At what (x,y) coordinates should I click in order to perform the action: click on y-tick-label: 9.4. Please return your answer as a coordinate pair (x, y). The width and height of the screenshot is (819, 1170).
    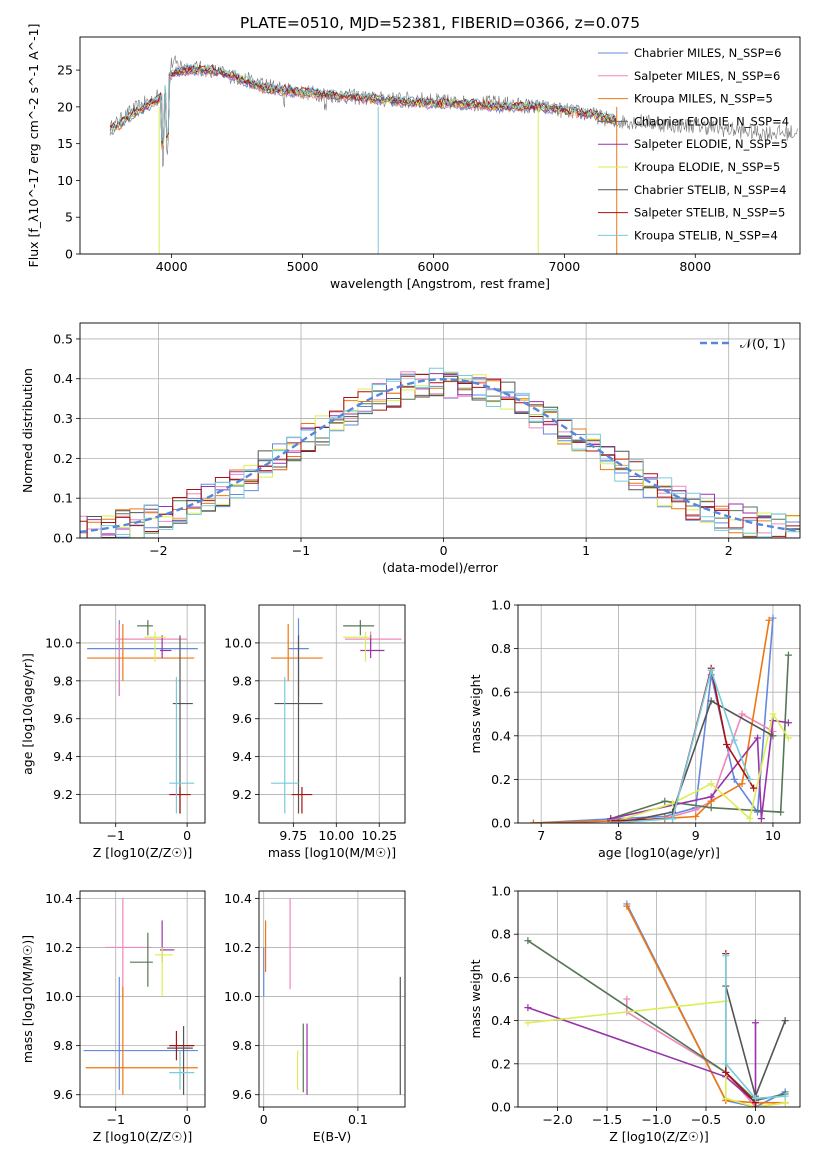
    Looking at the image, I should click on (63, 756).